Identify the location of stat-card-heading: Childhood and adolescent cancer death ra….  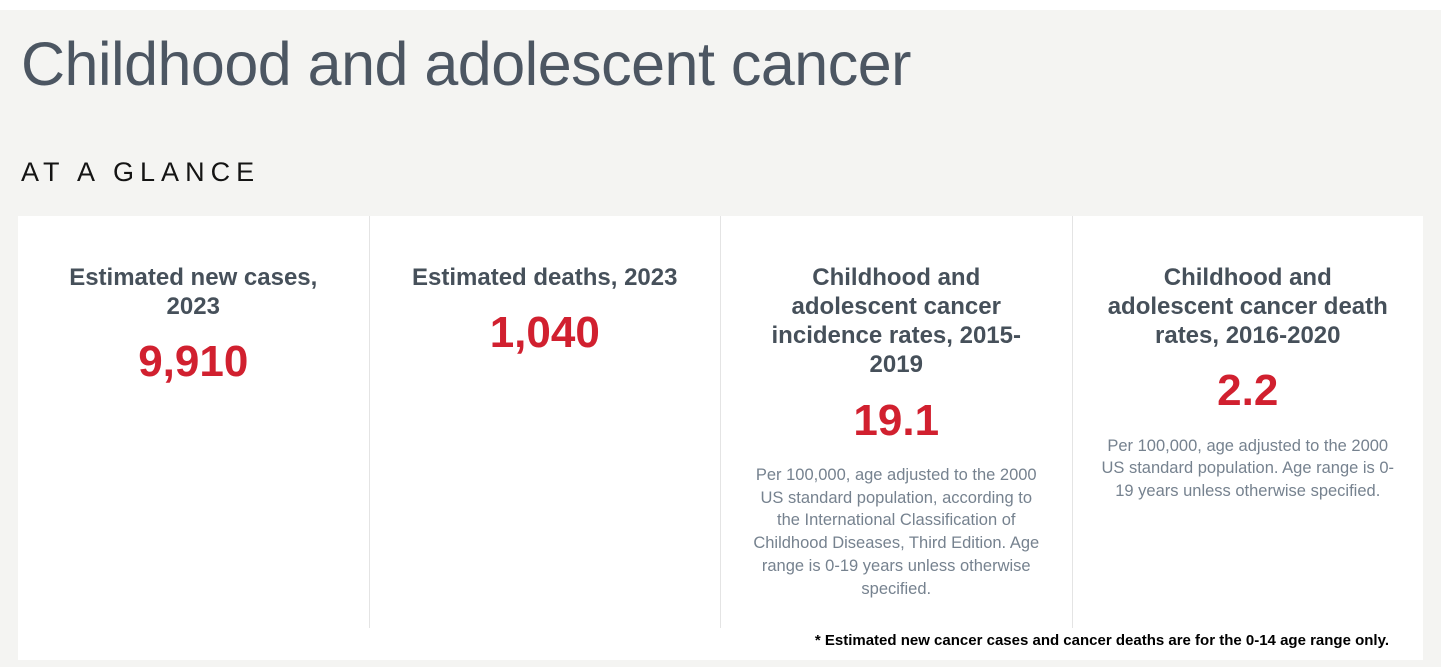
(1247, 306).